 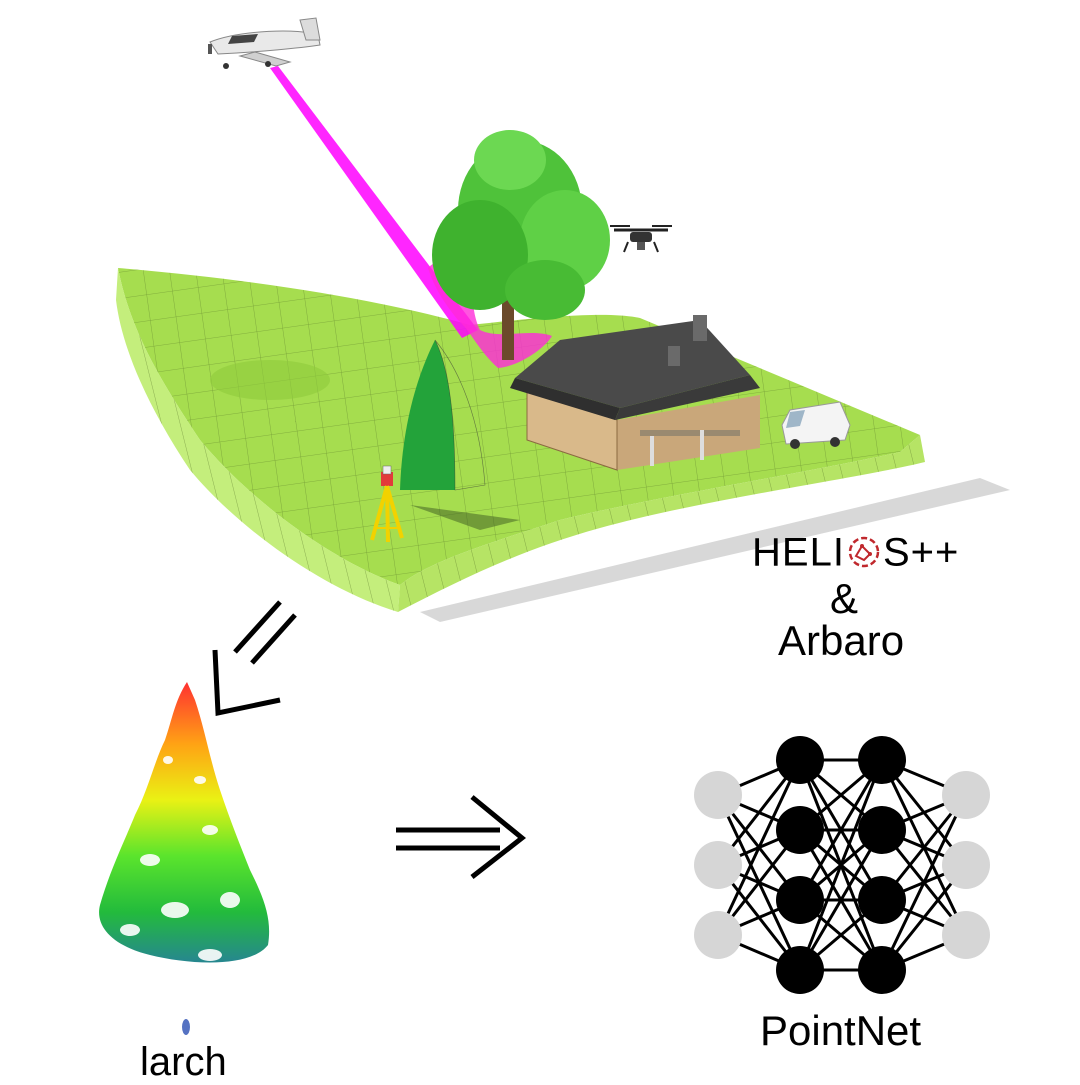 What do you see at coordinates (844, 598) in the screenshot?
I see `ampersand-label: &` at bounding box center [844, 598].